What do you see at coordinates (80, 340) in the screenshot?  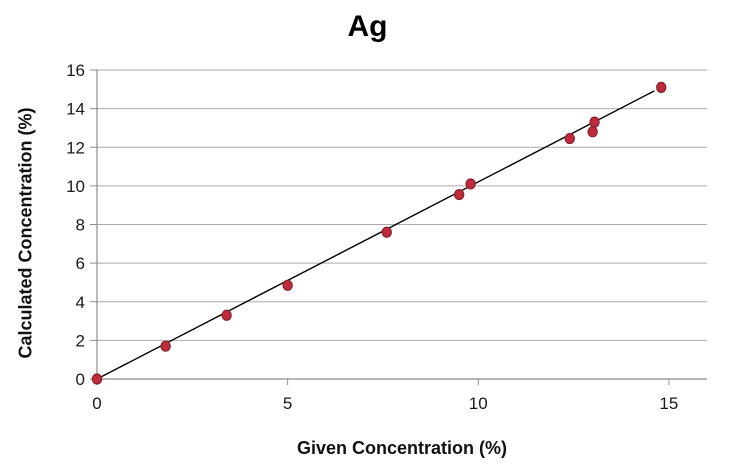 I see `y-tick-label: 2` at bounding box center [80, 340].